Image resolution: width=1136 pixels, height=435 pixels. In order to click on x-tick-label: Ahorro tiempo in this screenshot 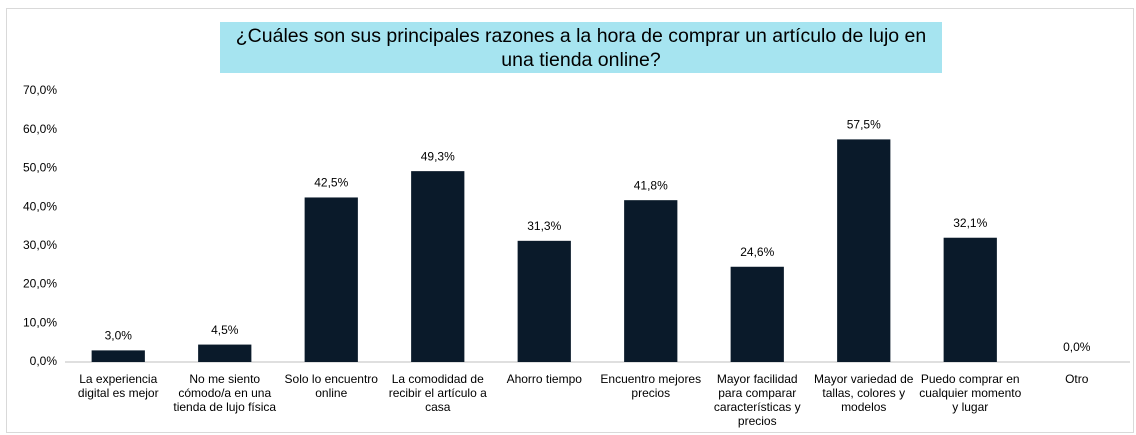, I will do `click(544, 379)`.